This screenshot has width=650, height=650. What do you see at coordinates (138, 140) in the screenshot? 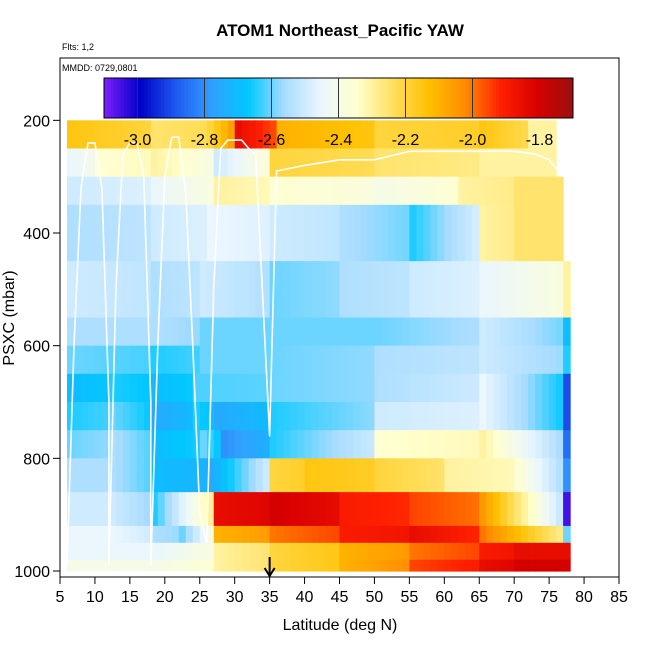
I see `colorbar-tick-label: -3.0` at bounding box center [138, 140].